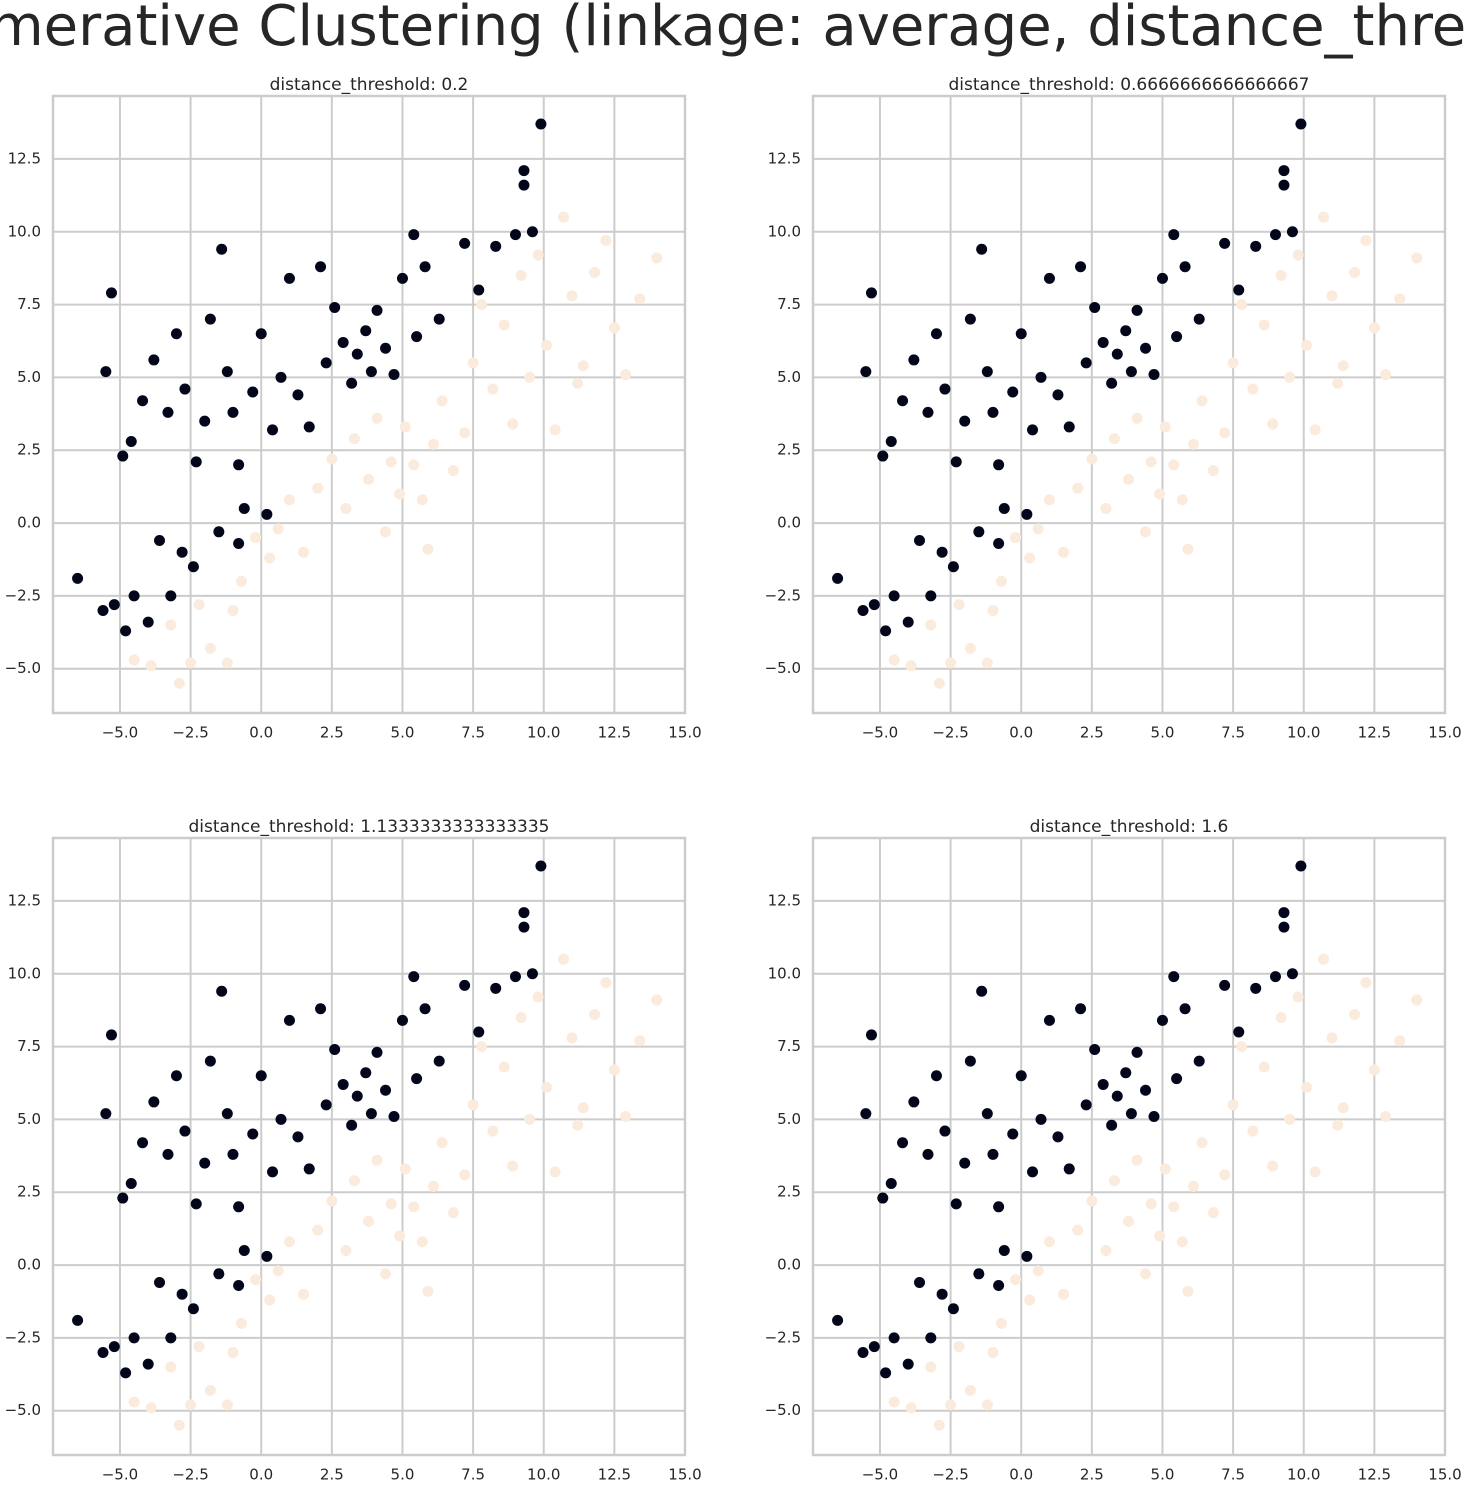 Image resolution: width=1469 pixels, height=1494 pixels. What do you see at coordinates (1092, 733) in the screenshot?
I see `x-tick-label: 2.5` at bounding box center [1092, 733].